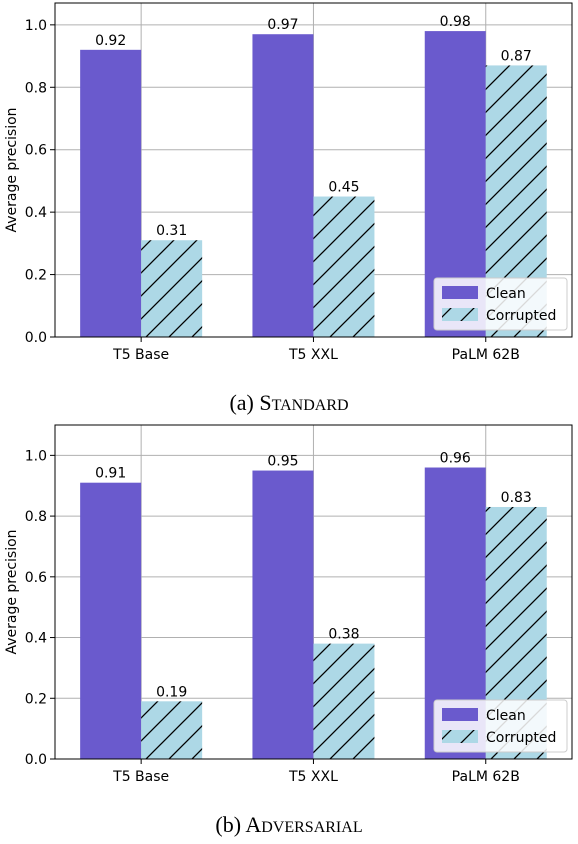 This screenshot has height=844, width=578. What do you see at coordinates (343, 188) in the screenshot?
I see `data-label: 0.45` at bounding box center [343, 188].